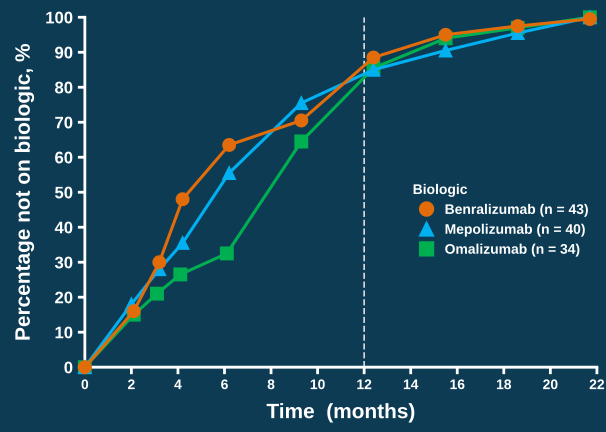  I want to click on x-tick-label: 0, so click(85, 384).